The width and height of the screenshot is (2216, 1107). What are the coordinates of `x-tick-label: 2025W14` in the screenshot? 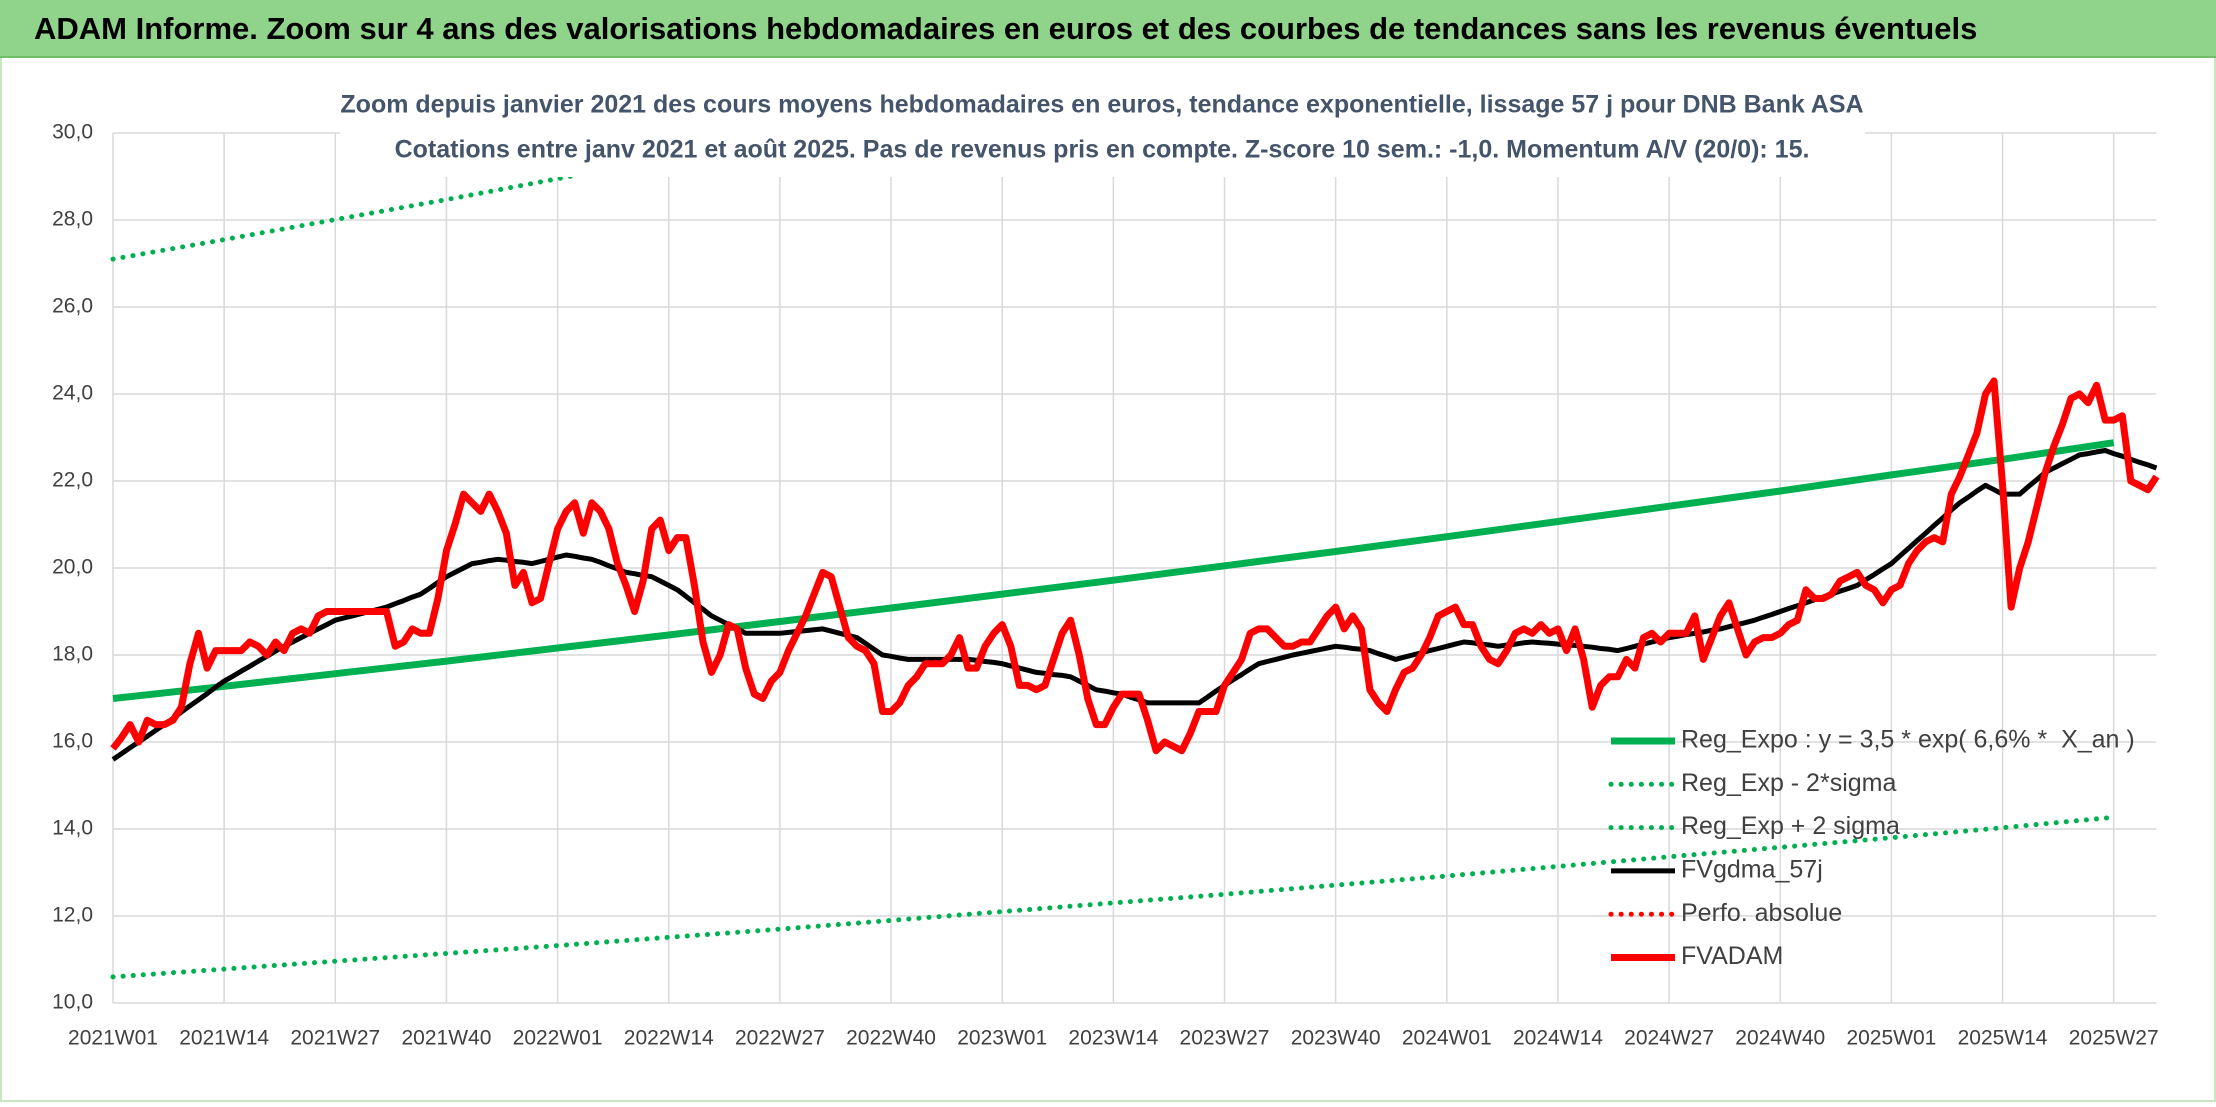 It's located at (2003, 1038).